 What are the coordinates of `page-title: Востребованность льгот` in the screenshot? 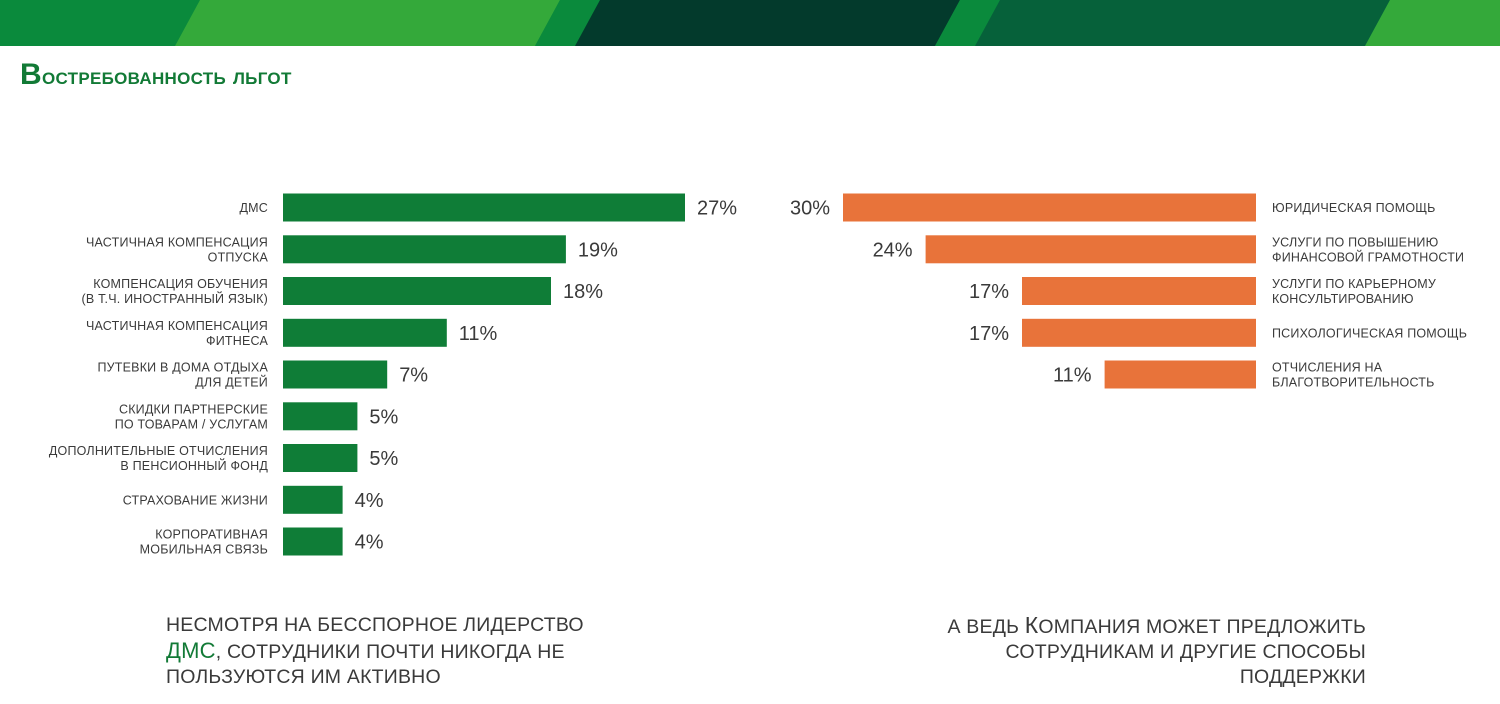 It's located at (156, 75).